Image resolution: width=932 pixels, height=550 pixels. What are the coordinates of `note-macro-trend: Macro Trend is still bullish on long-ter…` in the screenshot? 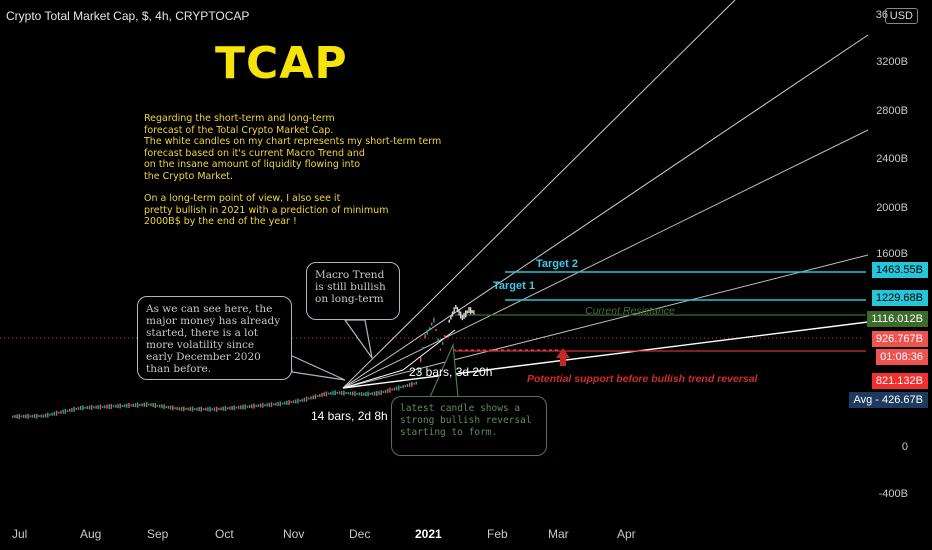 It's located at (353, 291).